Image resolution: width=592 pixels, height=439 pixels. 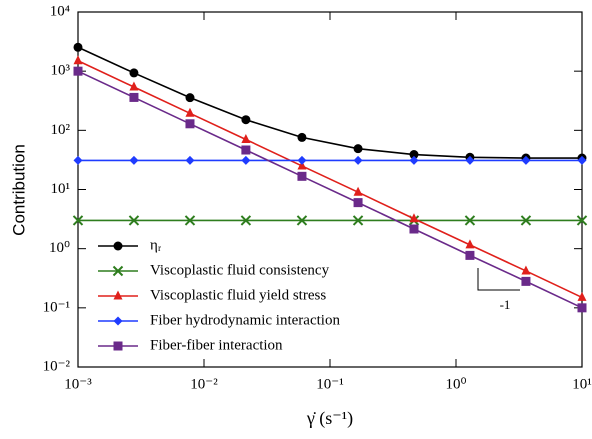 I want to click on y-tick-label: 10⁴, so click(x=60, y=11).